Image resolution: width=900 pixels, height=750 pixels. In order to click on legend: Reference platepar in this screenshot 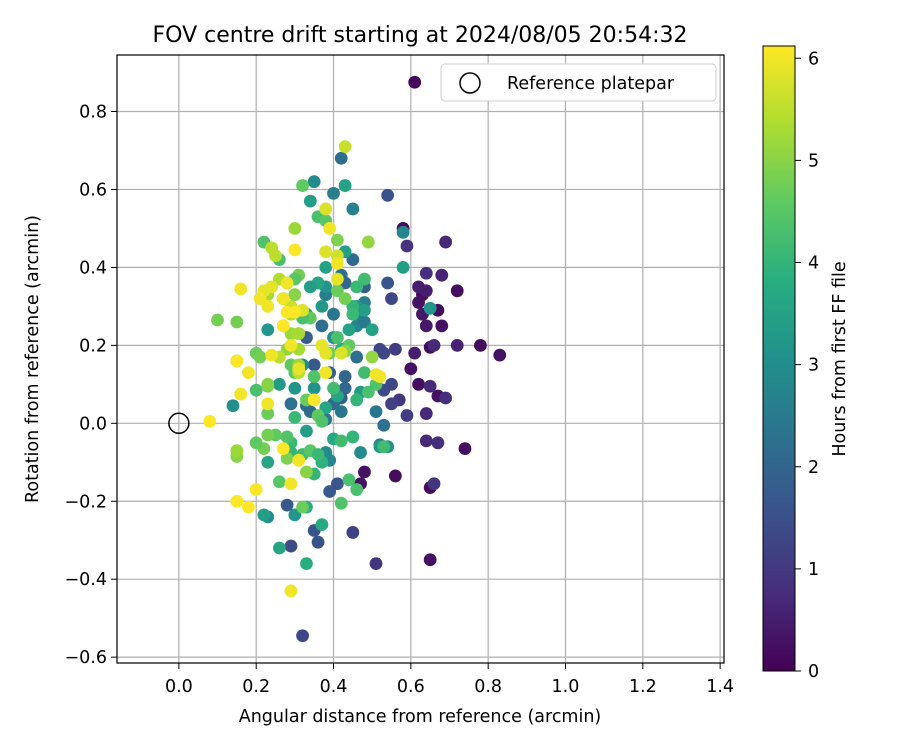, I will do `click(578, 82)`.